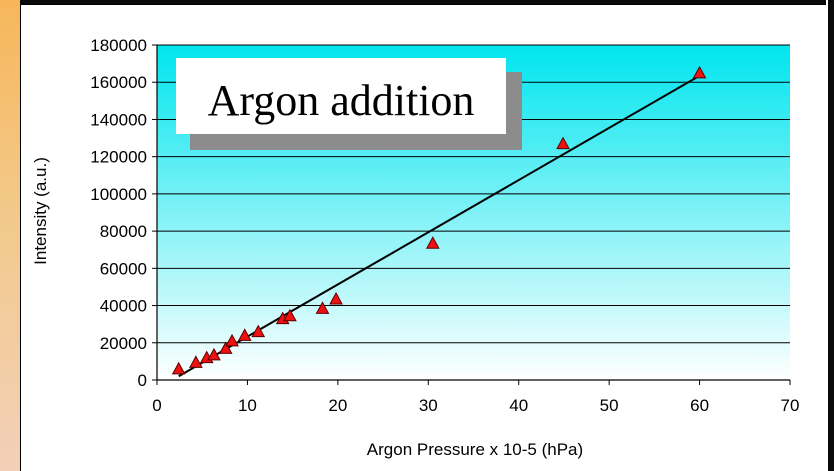 The width and height of the screenshot is (834, 471). Describe the element at coordinates (609, 405) in the screenshot. I see `x-tick-label: 50` at that location.